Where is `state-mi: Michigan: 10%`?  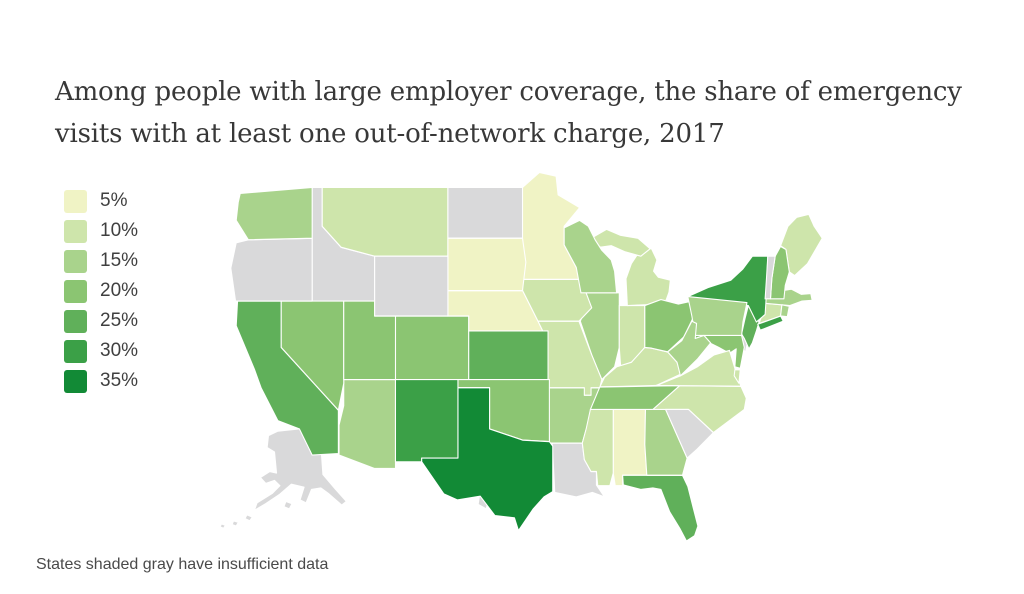
state-mi: Michigan: 10% is located at coordinates (648, 276).